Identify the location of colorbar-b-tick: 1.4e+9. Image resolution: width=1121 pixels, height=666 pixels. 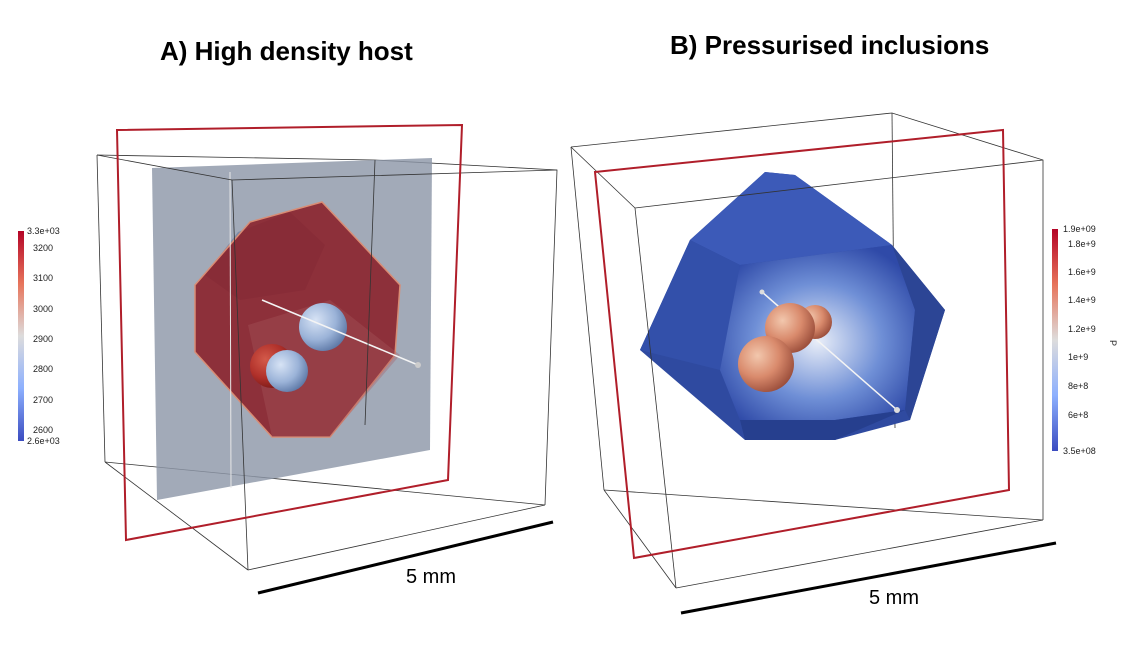
(1082, 300).